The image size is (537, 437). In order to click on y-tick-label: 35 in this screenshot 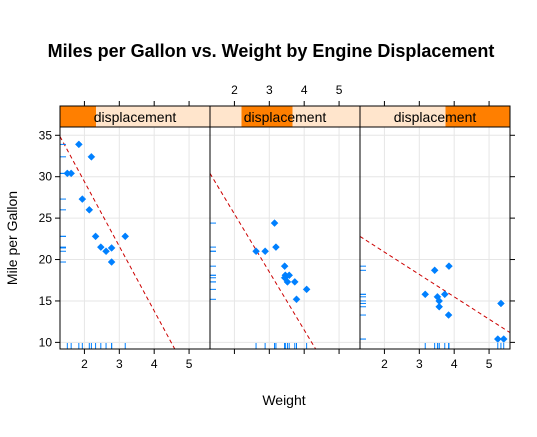, I will do `click(46, 135)`.